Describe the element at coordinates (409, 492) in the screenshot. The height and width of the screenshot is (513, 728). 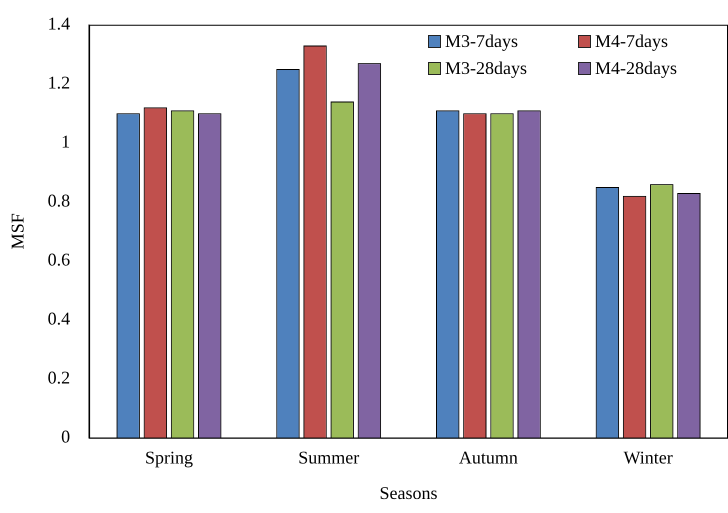
I see `x-axis-title: Seasons` at that location.